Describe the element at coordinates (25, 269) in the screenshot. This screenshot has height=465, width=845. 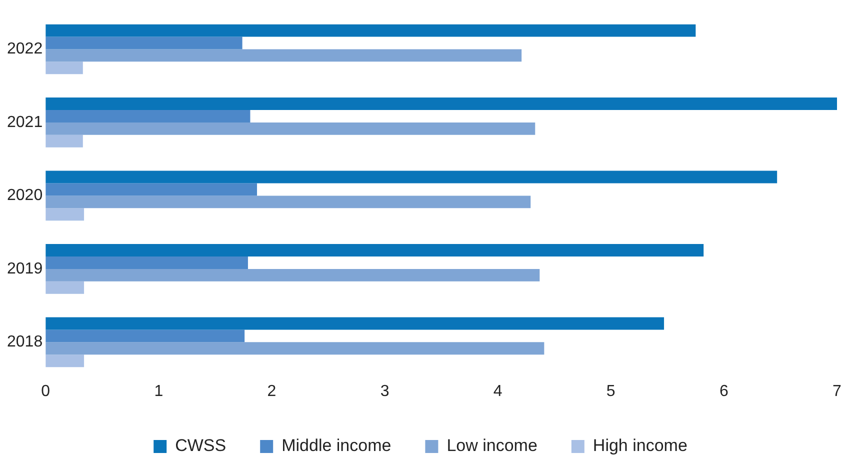
I see `y-tick-label: 2019` at that location.